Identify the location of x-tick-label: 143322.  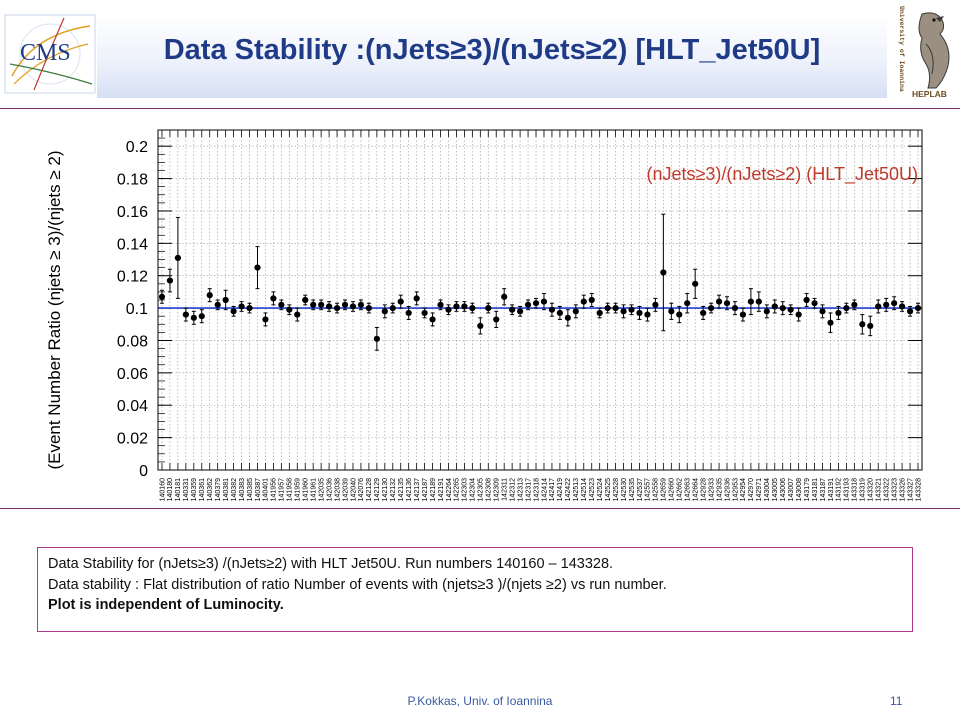
(886, 489).